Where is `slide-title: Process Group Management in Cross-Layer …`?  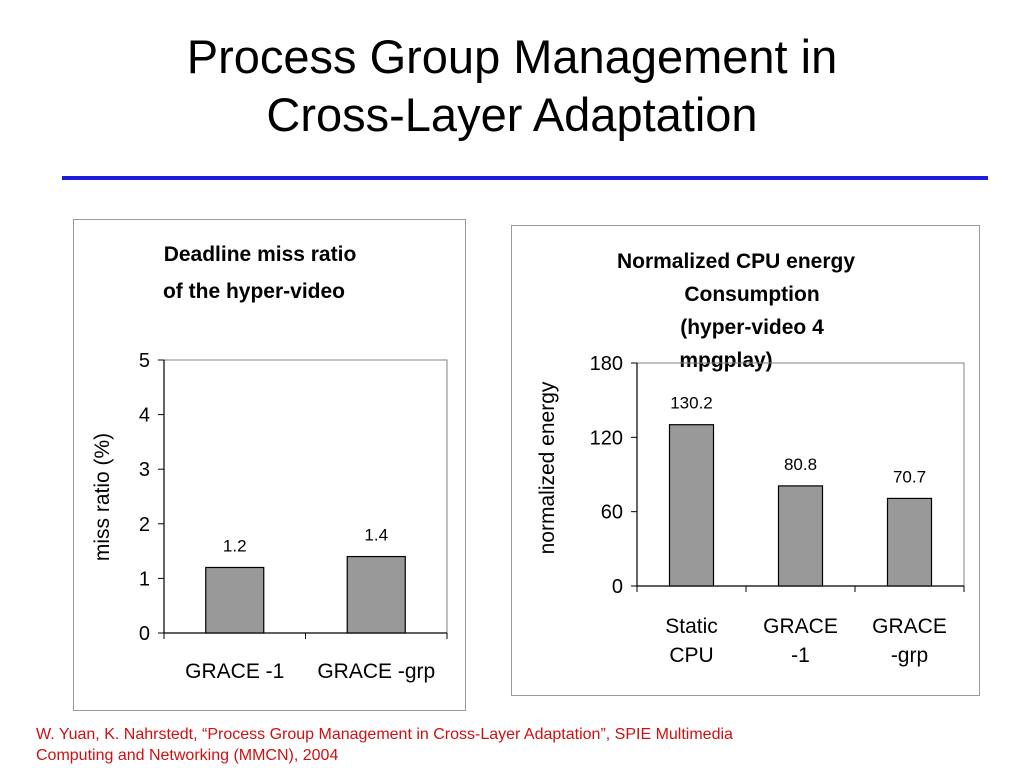 slide-title: Process Group Management in Cross-Layer … is located at coordinates (512, 86).